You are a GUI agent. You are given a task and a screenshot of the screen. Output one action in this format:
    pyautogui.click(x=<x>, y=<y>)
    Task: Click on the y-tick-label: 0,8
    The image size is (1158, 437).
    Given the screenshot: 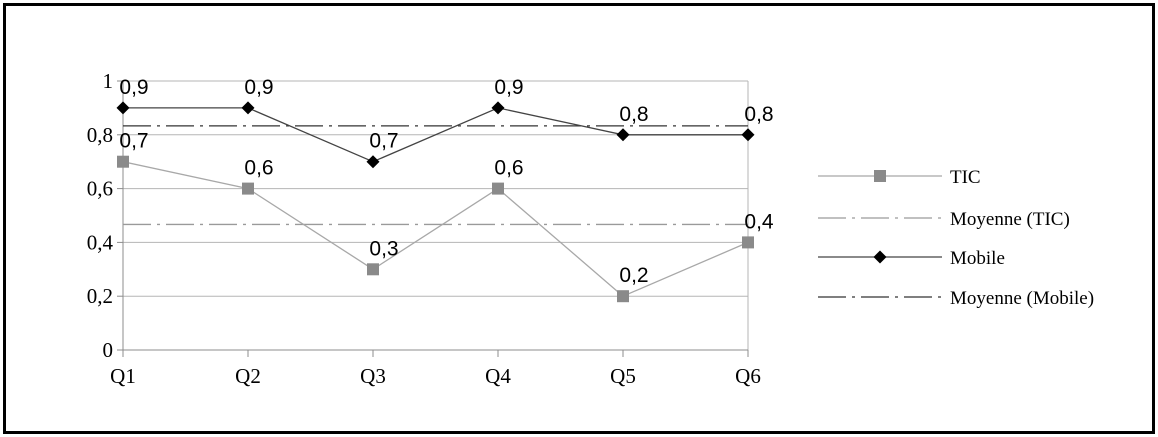 What is the action you would take?
    pyautogui.click(x=100, y=135)
    